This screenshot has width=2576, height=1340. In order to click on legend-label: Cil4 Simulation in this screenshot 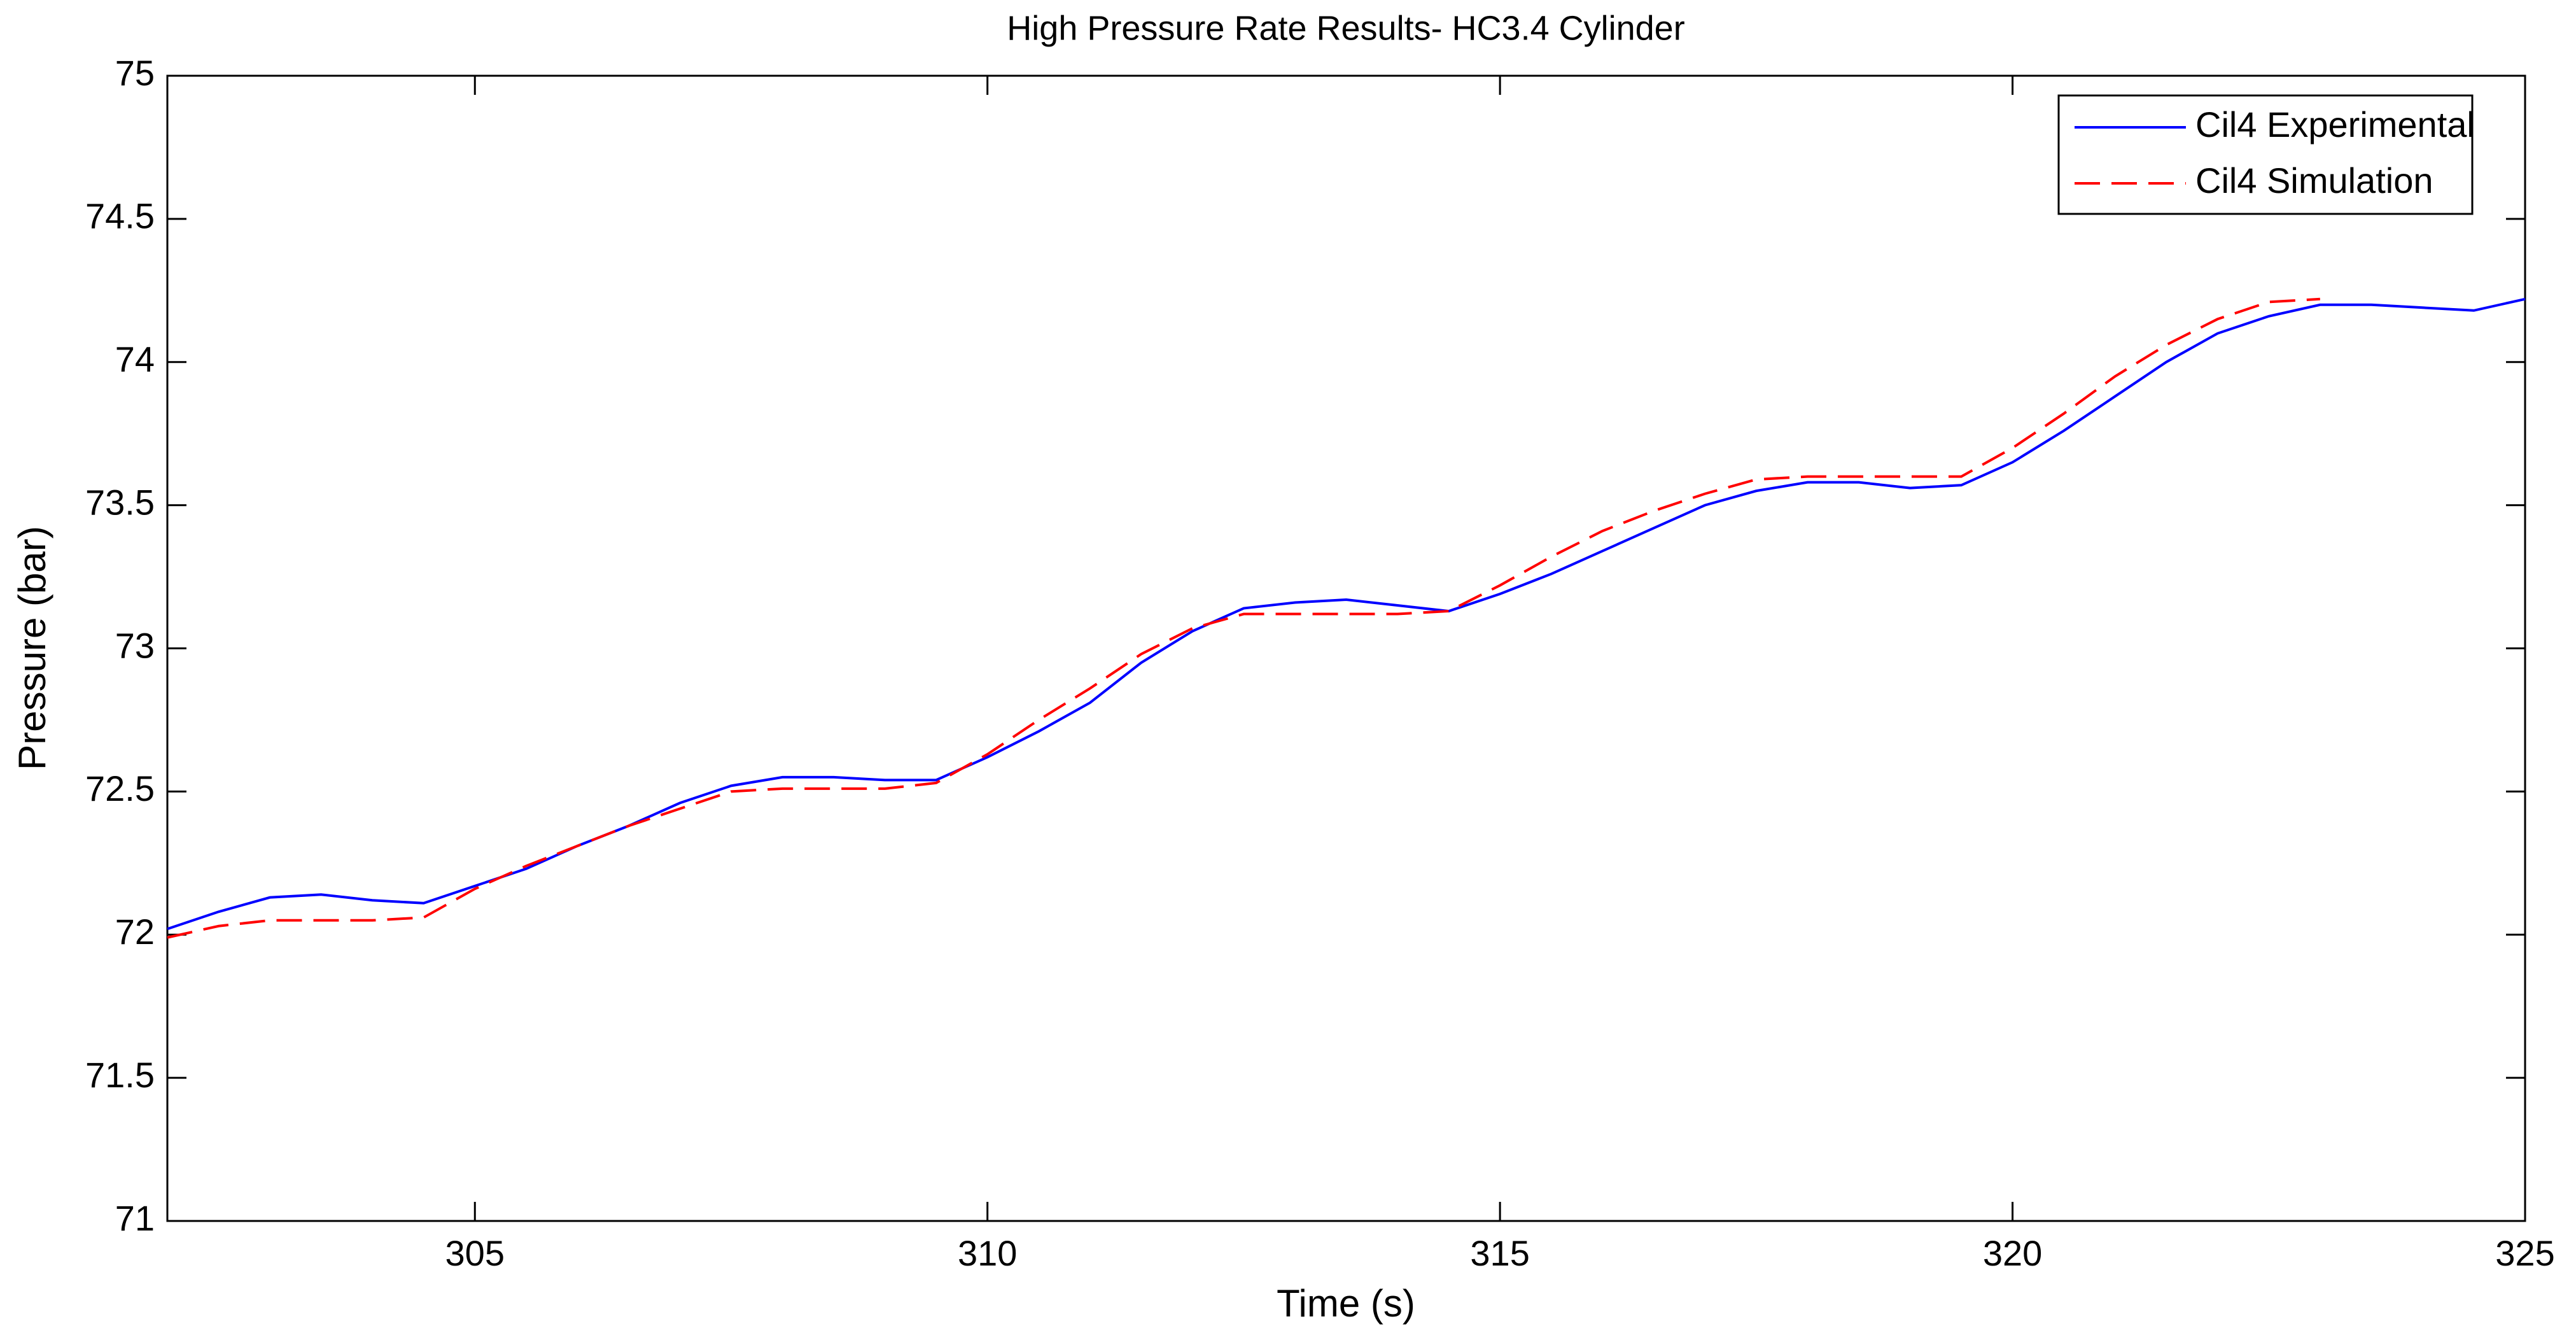, I will do `click(2314, 180)`.